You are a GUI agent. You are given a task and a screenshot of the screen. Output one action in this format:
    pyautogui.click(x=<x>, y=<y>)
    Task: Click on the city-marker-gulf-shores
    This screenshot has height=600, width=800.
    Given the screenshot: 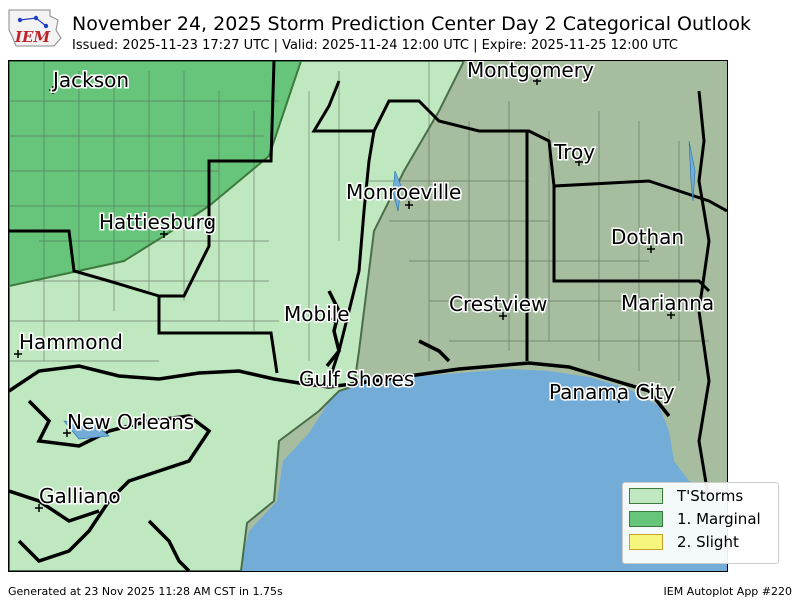 What is the action you would take?
    pyautogui.click(x=309, y=379)
    